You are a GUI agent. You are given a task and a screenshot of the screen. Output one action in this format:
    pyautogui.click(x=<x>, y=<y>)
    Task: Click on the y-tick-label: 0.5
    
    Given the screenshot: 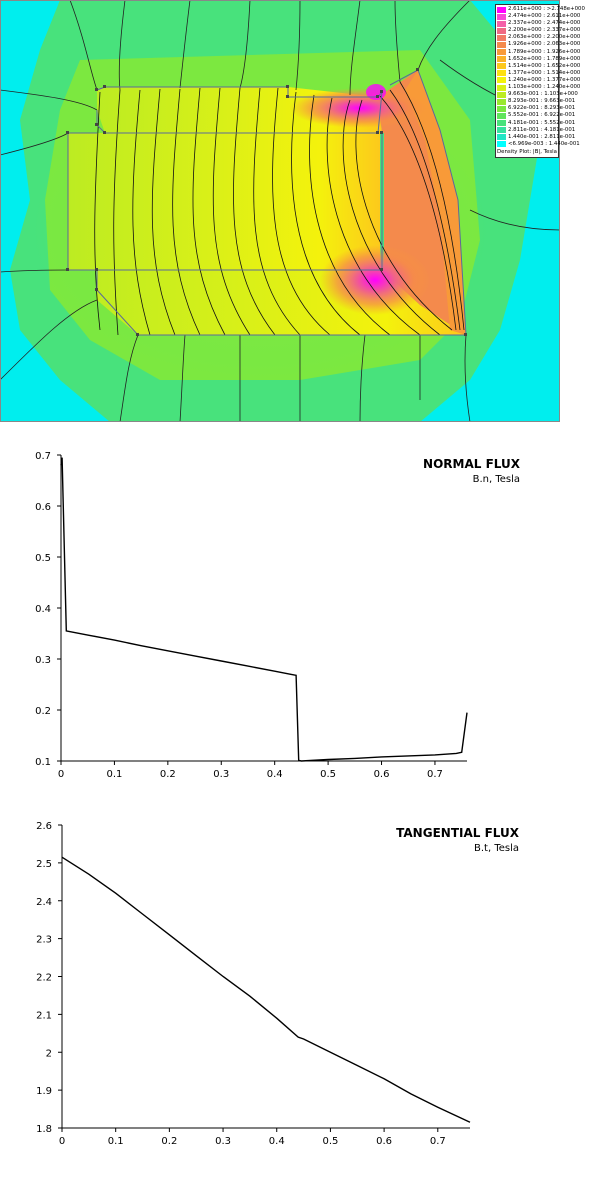 What is the action you would take?
    pyautogui.click(x=43, y=558)
    